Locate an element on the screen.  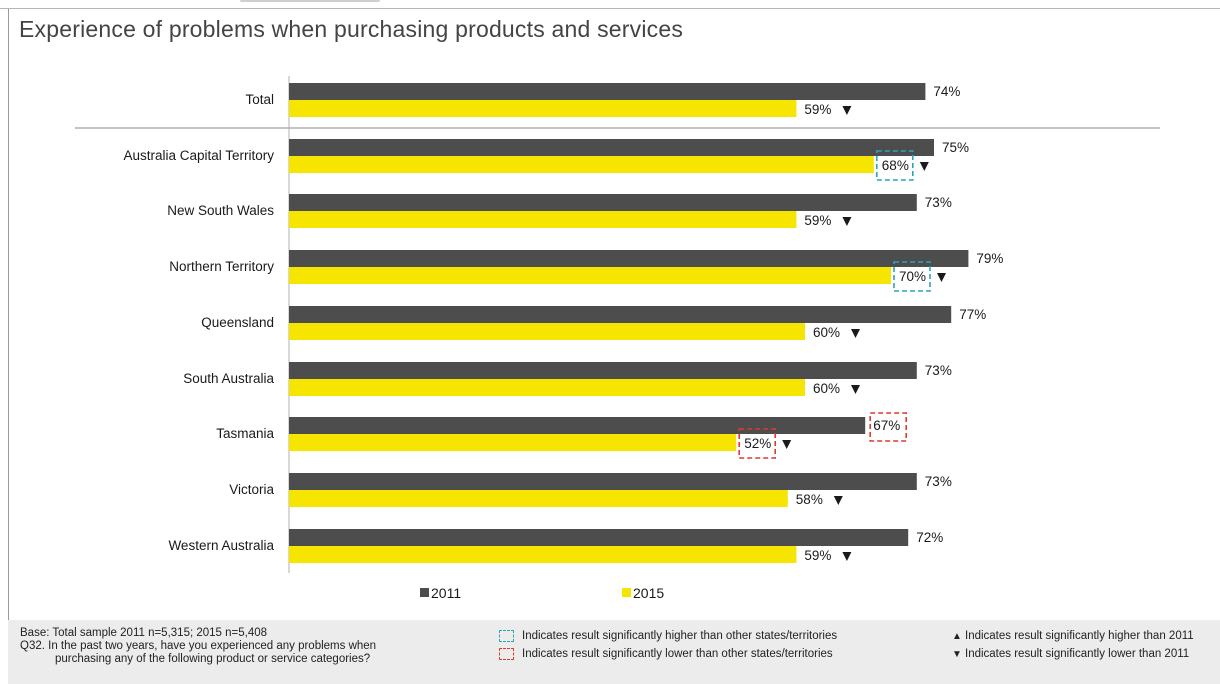
value-label-2015: 58% is located at coordinates (809, 499).